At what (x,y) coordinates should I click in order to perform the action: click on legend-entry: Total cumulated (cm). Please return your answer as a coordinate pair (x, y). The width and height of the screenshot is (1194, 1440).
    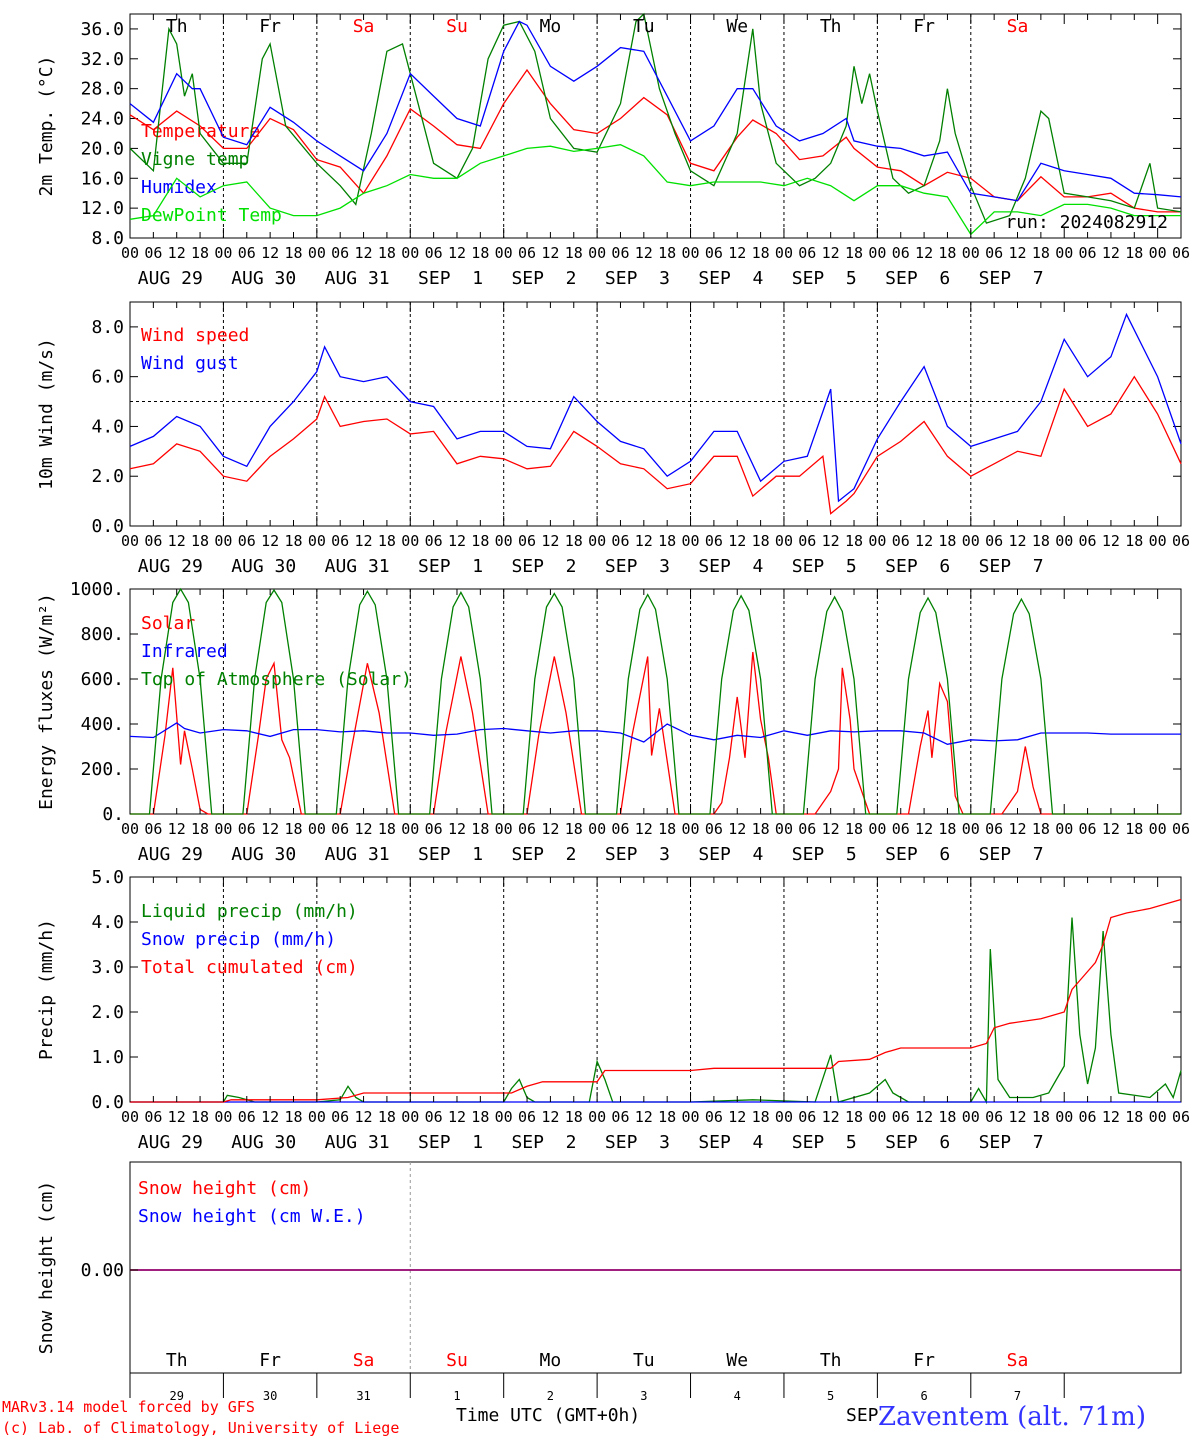
    Looking at the image, I should click on (249, 967).